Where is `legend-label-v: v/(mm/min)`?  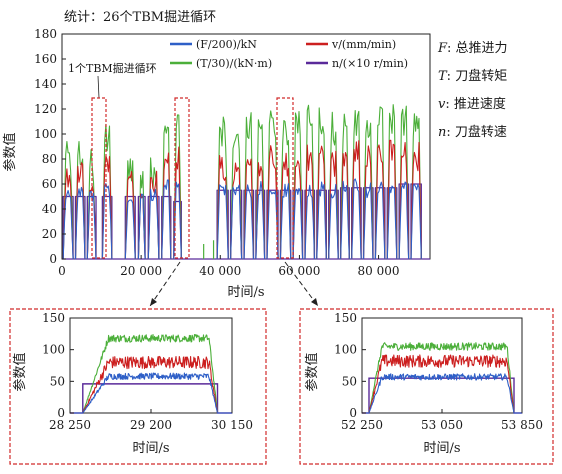
legend-label-v: v/(mm/min) is located at coordinates (363, 44).